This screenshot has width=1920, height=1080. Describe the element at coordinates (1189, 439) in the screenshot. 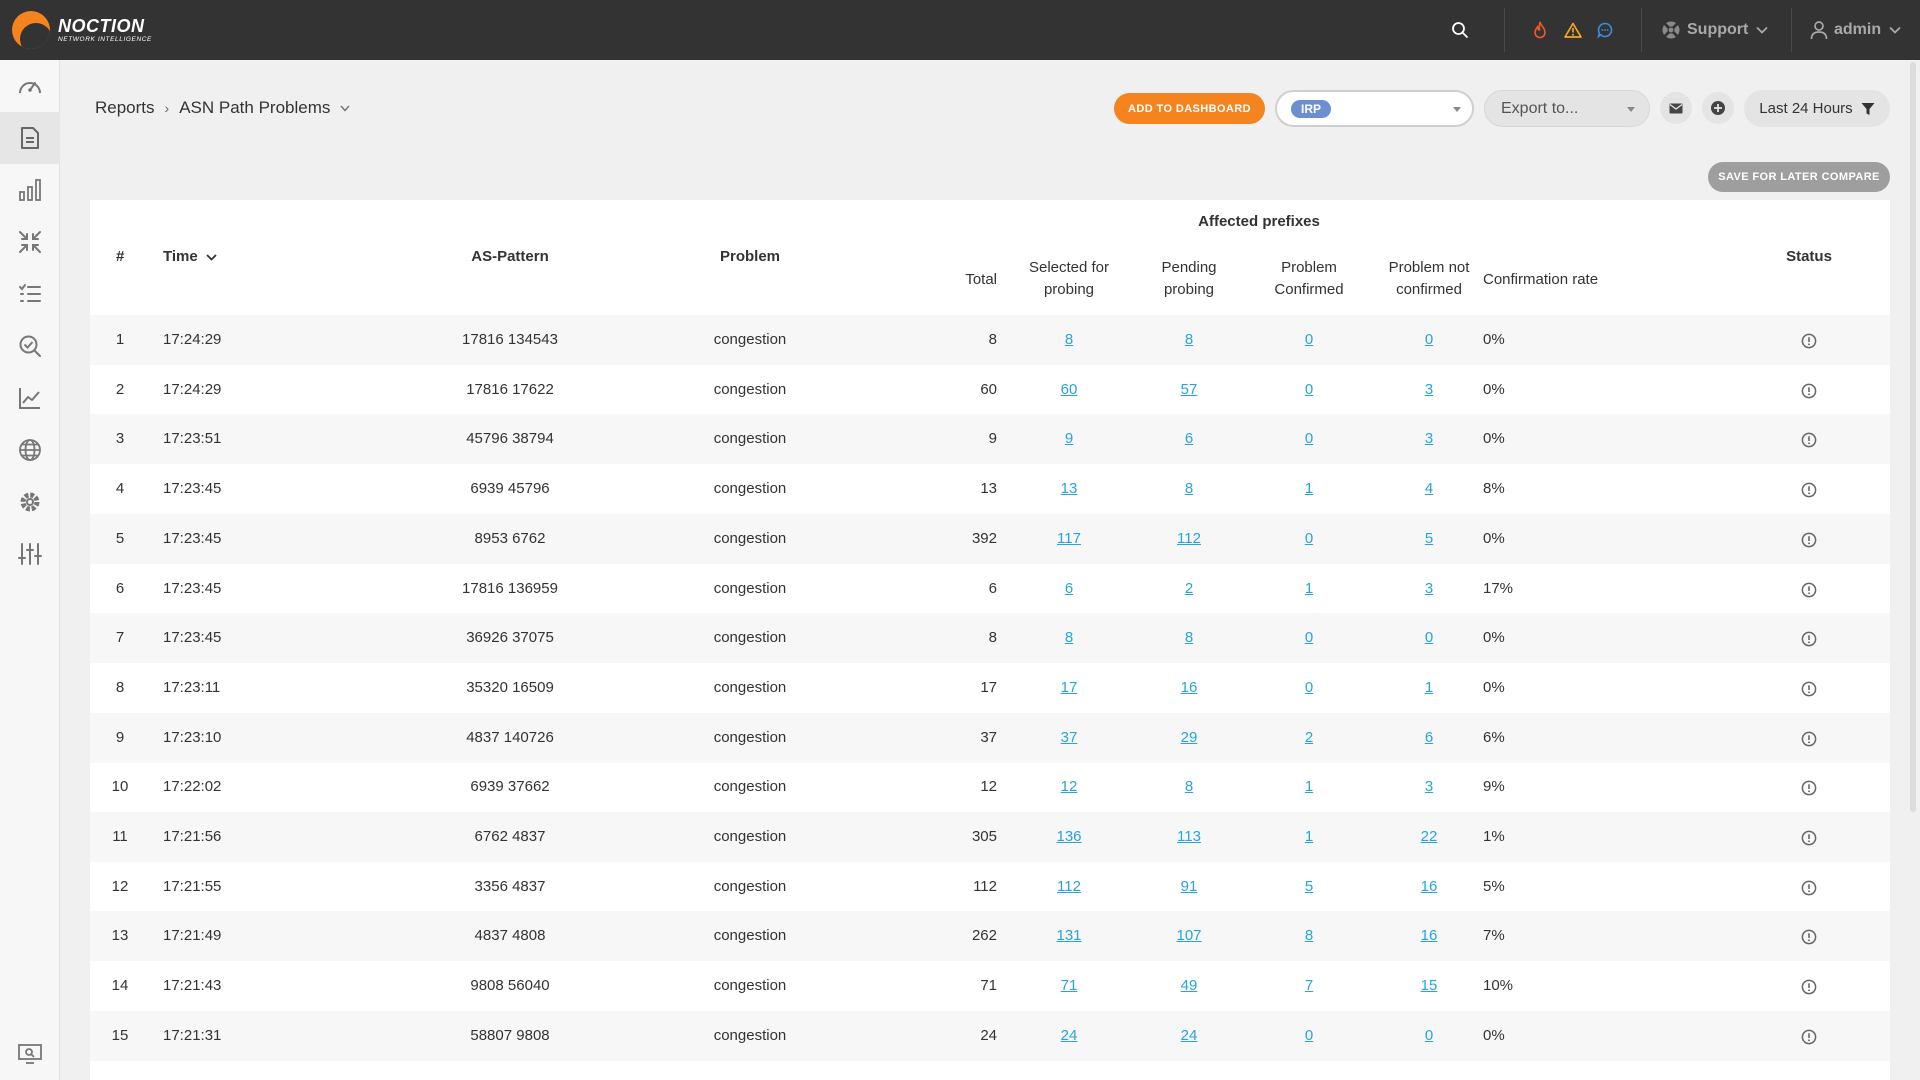

I see `pending-link: 6` at that location.